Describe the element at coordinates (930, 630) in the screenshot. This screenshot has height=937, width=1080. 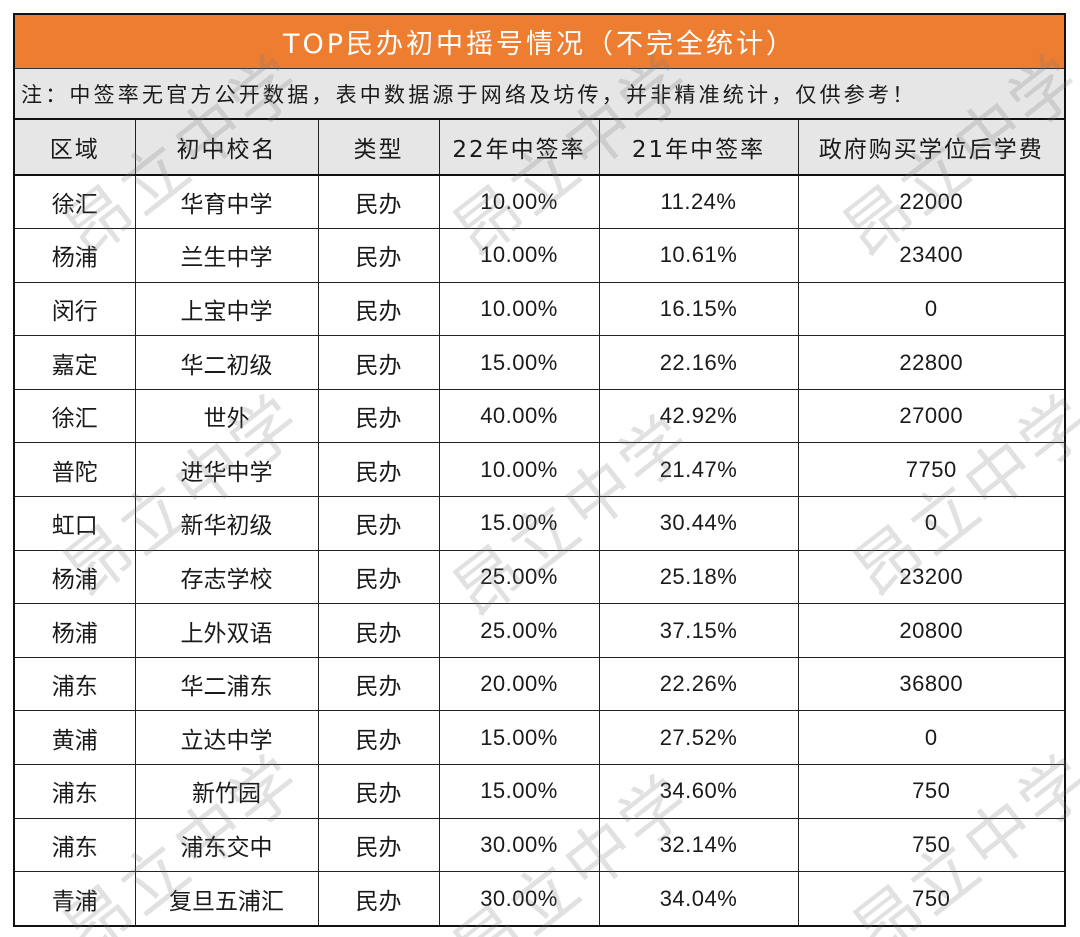
I see `cell-tuition: 20800` at that location.